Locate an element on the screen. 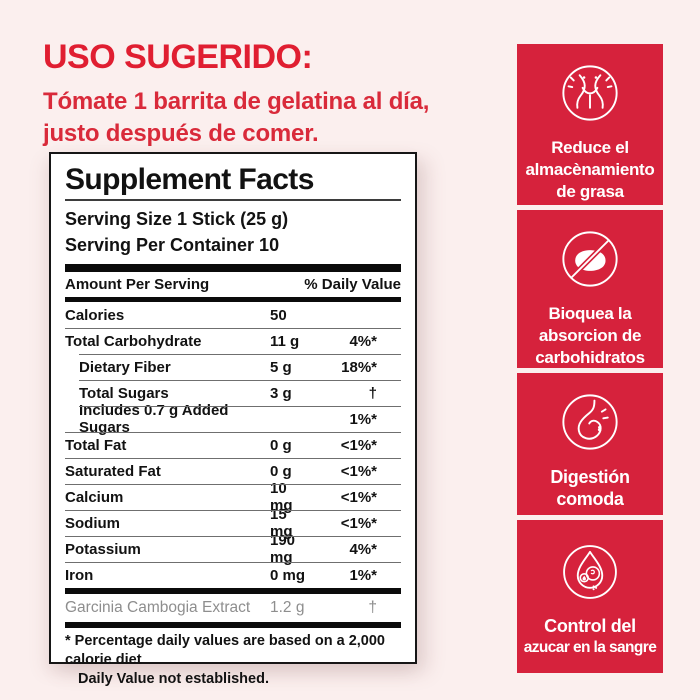 This screenshot has height=700, width=700. nutrient-row: Total Carbohydrate 11 g 4%* is located at coordinates (233, 341).